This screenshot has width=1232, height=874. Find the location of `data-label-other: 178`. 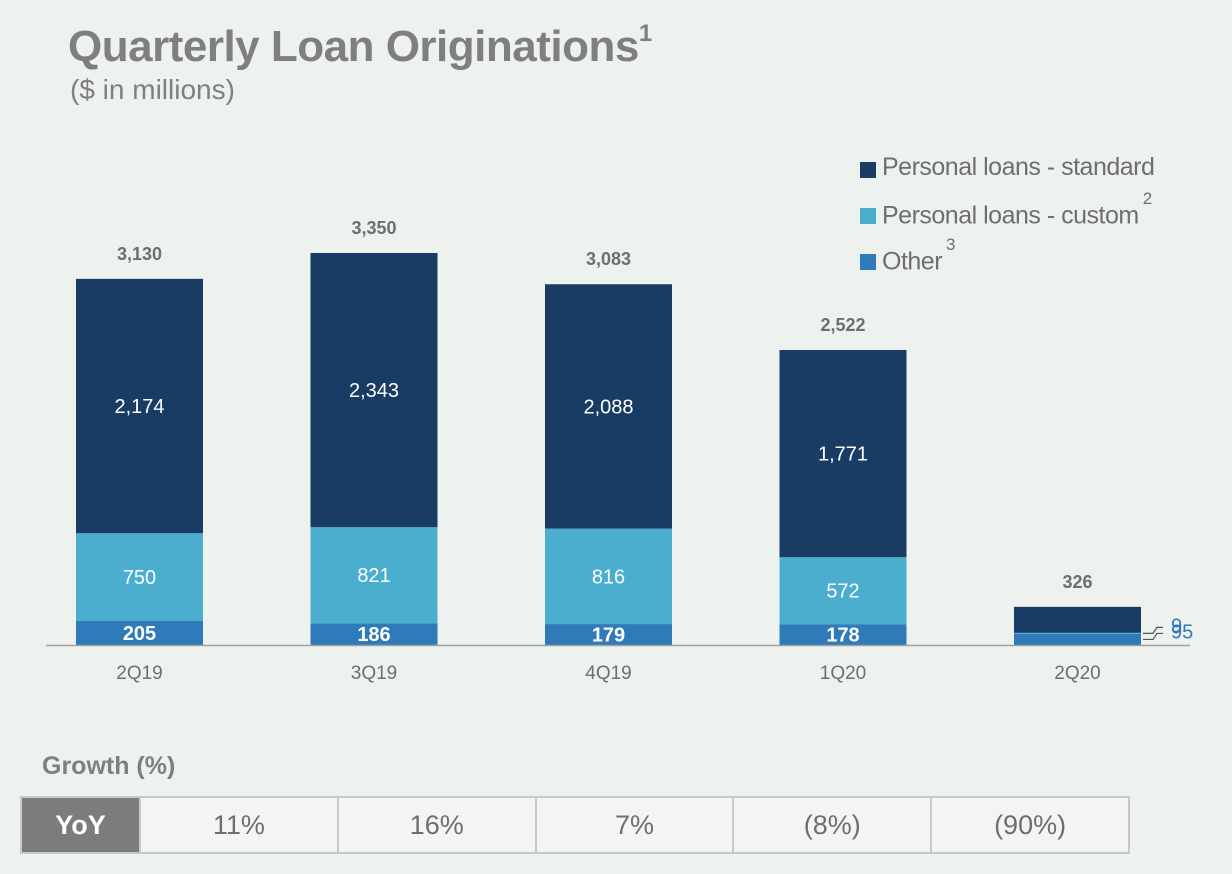

data-label-other: 178 is located at coordinates (842, 636).